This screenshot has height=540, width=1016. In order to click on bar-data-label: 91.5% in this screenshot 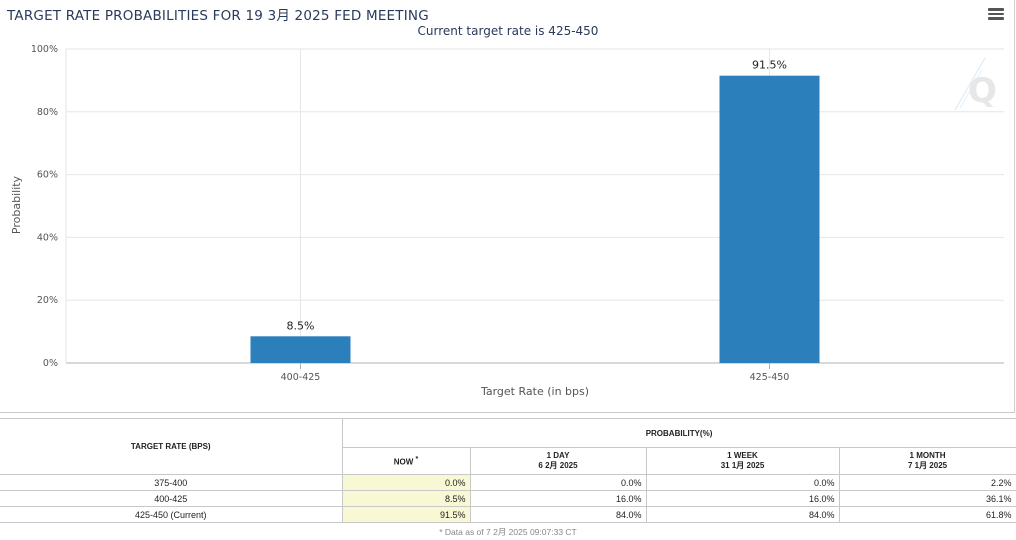, I will do `click(769, 65)`.